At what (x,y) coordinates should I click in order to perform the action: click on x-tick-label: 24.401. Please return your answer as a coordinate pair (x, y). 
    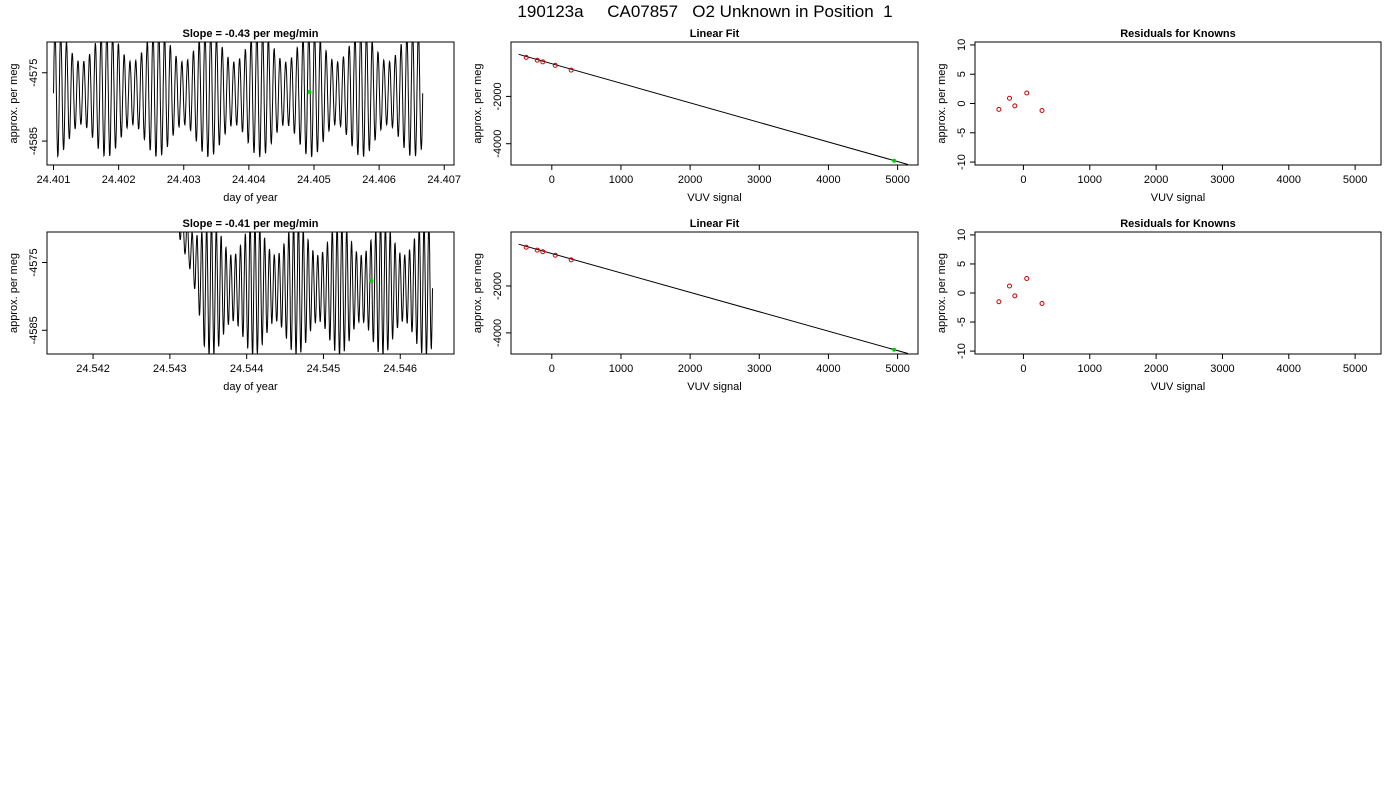
    Looking at the image, I should click on (54, 180).